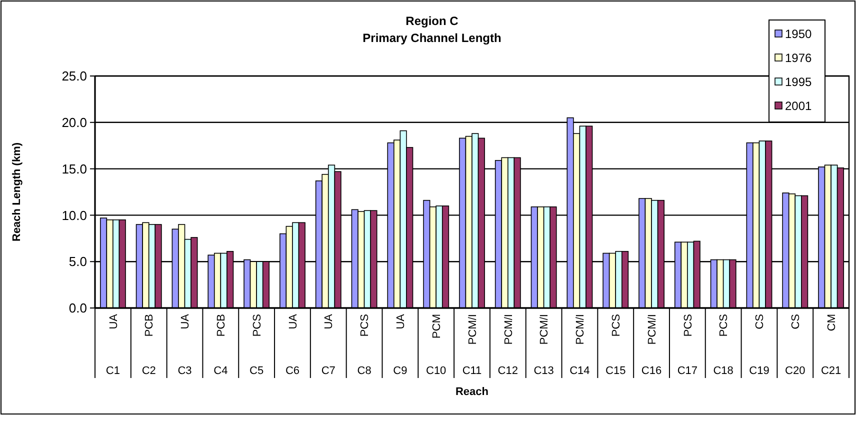 This screenshot has width=856, height=421. What do you see at coordinates (74, 215) in the screenshot?
I see `y-tick-label: 10.0` at bounding box center [74, 215].